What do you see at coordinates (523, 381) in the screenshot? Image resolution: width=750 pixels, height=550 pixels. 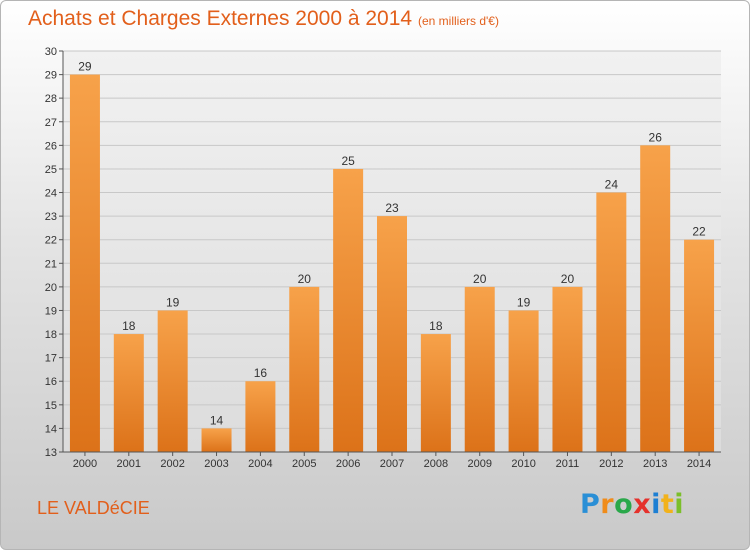 I see `bar-2010` at bounding box center [523, 381].